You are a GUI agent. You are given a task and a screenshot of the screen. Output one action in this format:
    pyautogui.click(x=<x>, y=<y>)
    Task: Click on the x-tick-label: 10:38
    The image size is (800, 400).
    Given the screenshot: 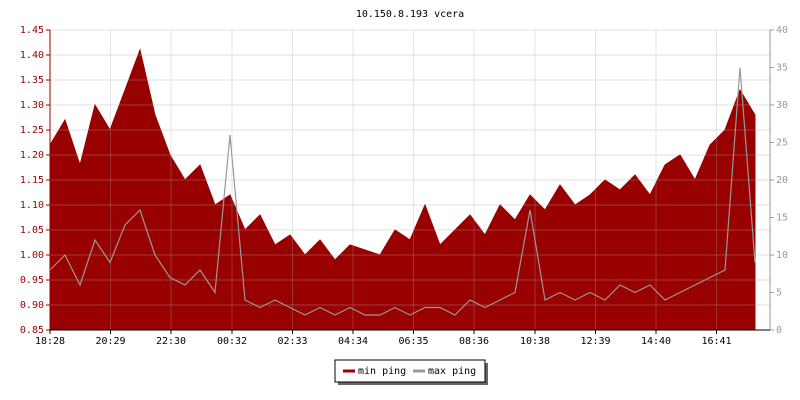 What is the action you would take?
    pyautogui.click(x=535, y=341)
    